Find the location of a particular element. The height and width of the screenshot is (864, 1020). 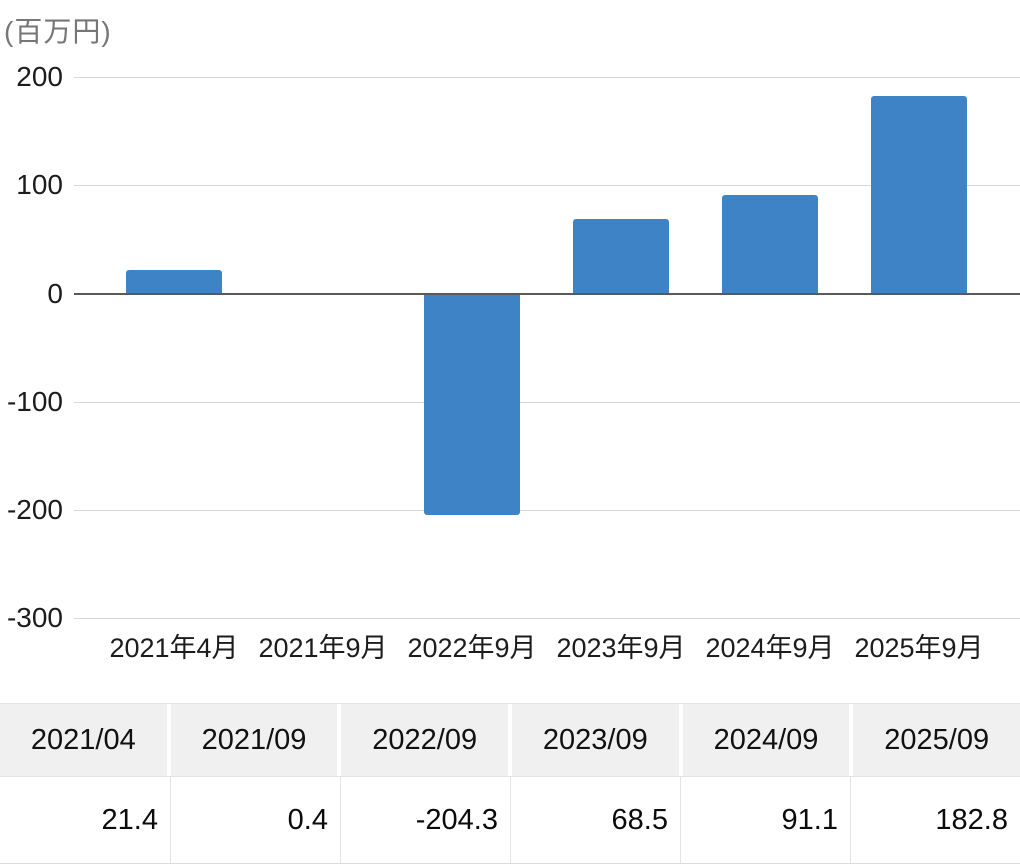

table-header-cell: 2024/09 is located at coordinates (766, 740).